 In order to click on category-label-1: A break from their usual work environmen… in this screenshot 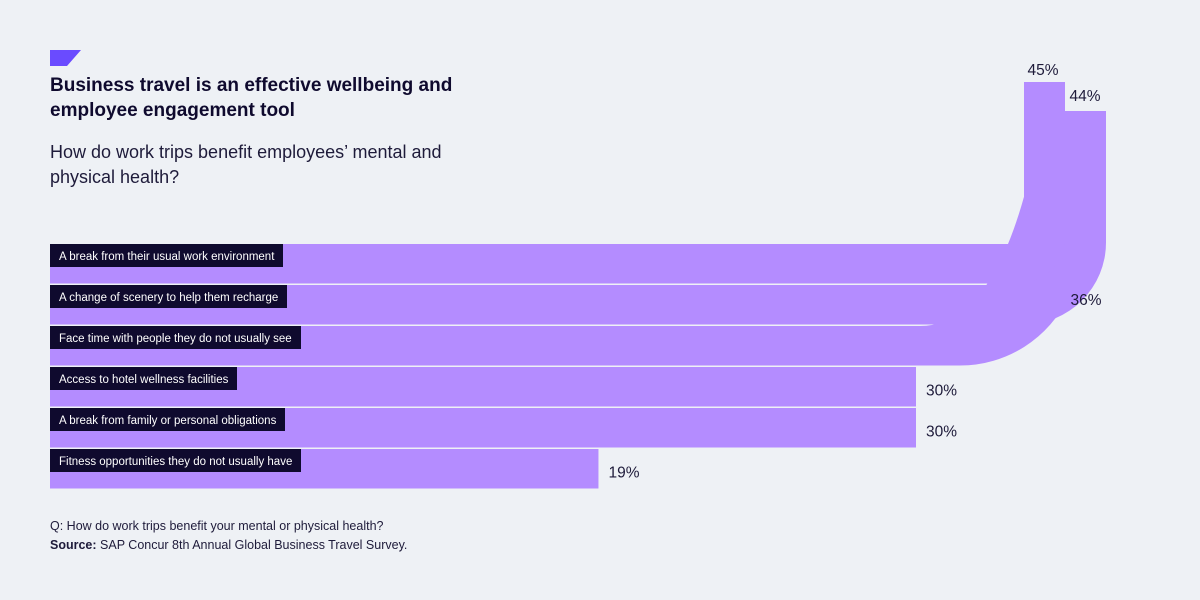, I will do `click(167, 257)`.